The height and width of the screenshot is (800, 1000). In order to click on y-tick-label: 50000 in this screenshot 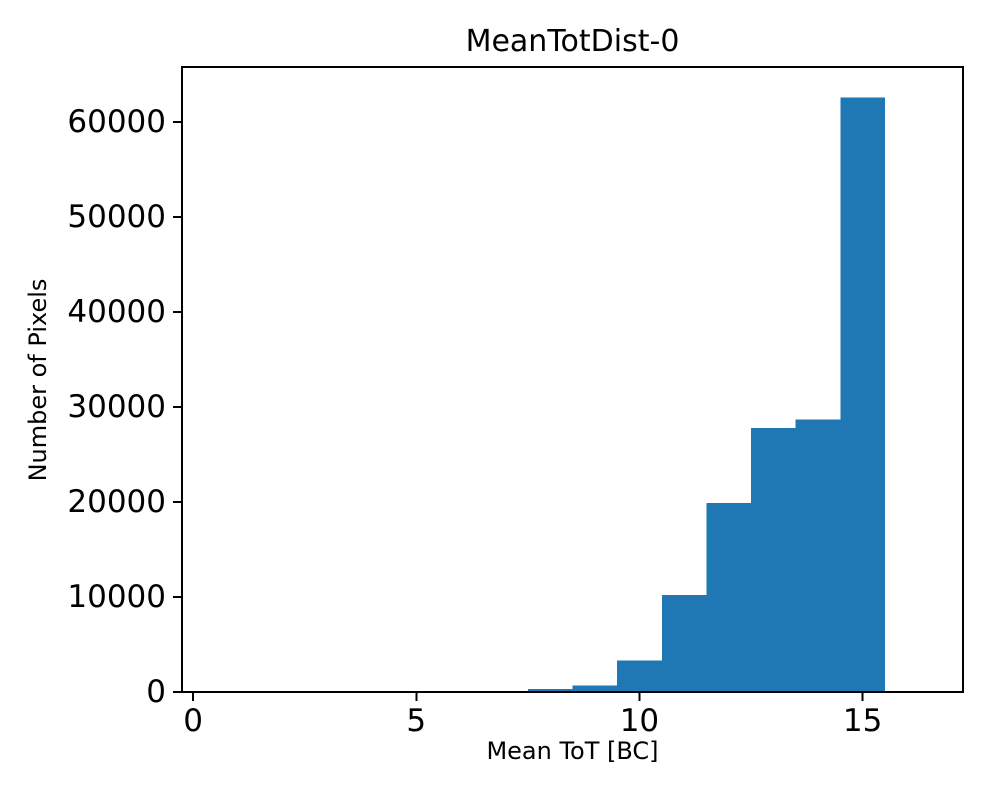, I will do `click(116, 217)`.